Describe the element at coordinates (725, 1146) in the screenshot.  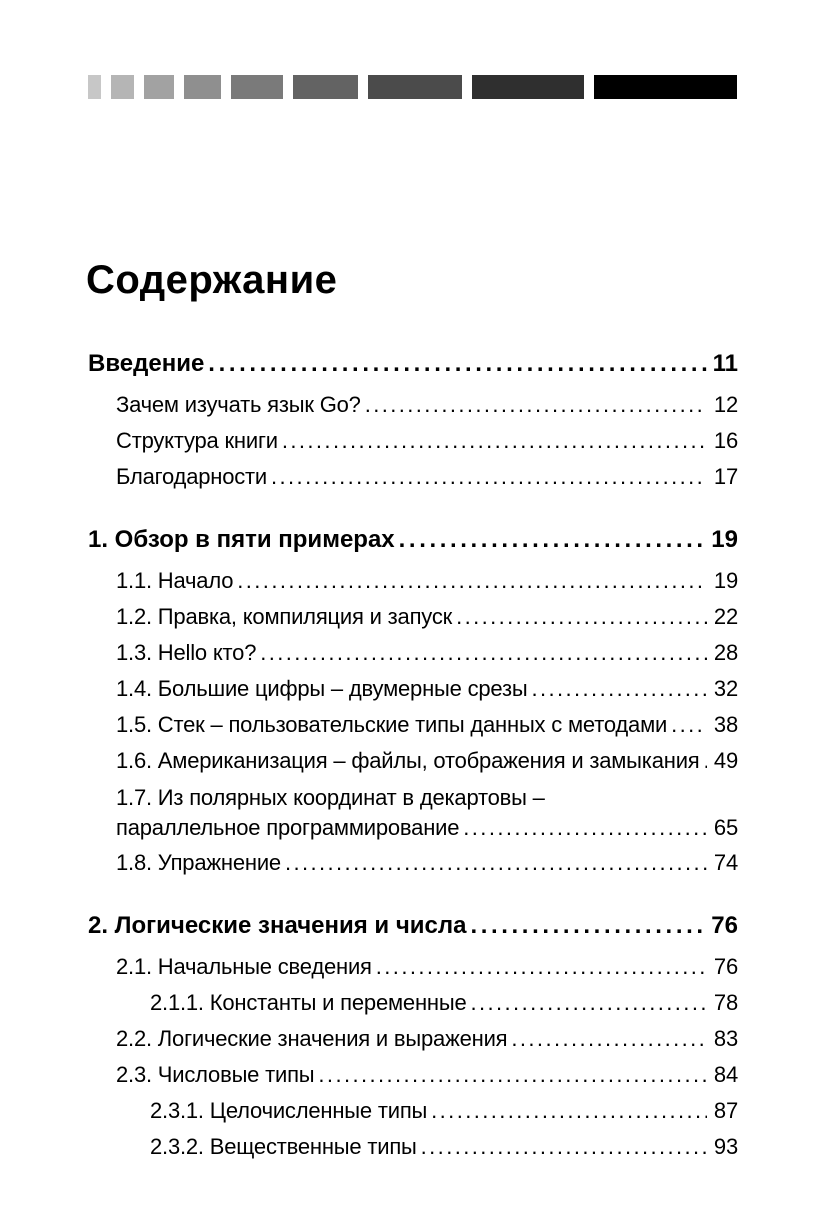
I see `toc-entry-page: 93` at that location.